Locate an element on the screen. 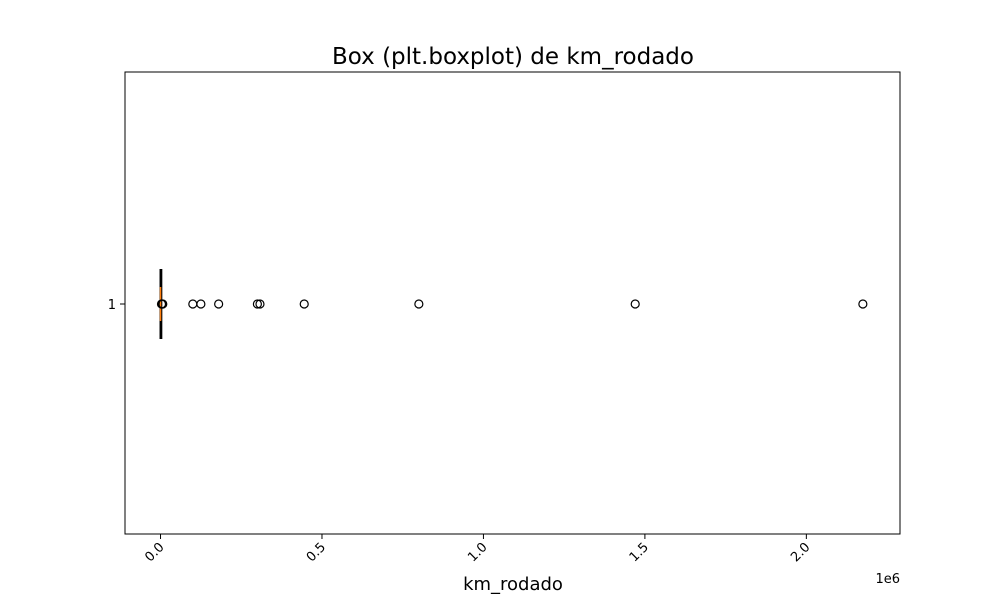 The height and width of the screenshot is (600, 1000). y-axis: 1 is located at coordinates (116, 305).